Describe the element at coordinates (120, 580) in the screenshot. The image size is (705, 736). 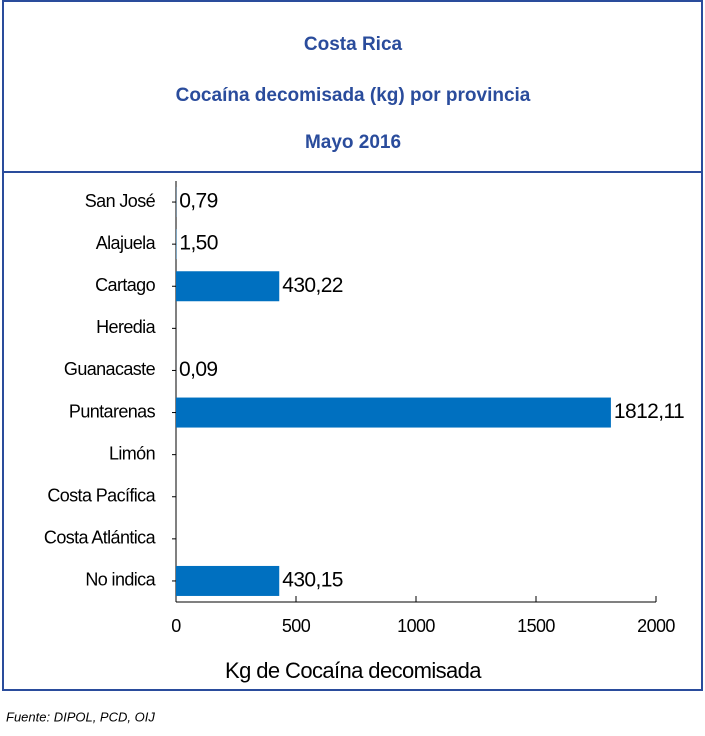
I see `y-tick-label: No indica` at that location.